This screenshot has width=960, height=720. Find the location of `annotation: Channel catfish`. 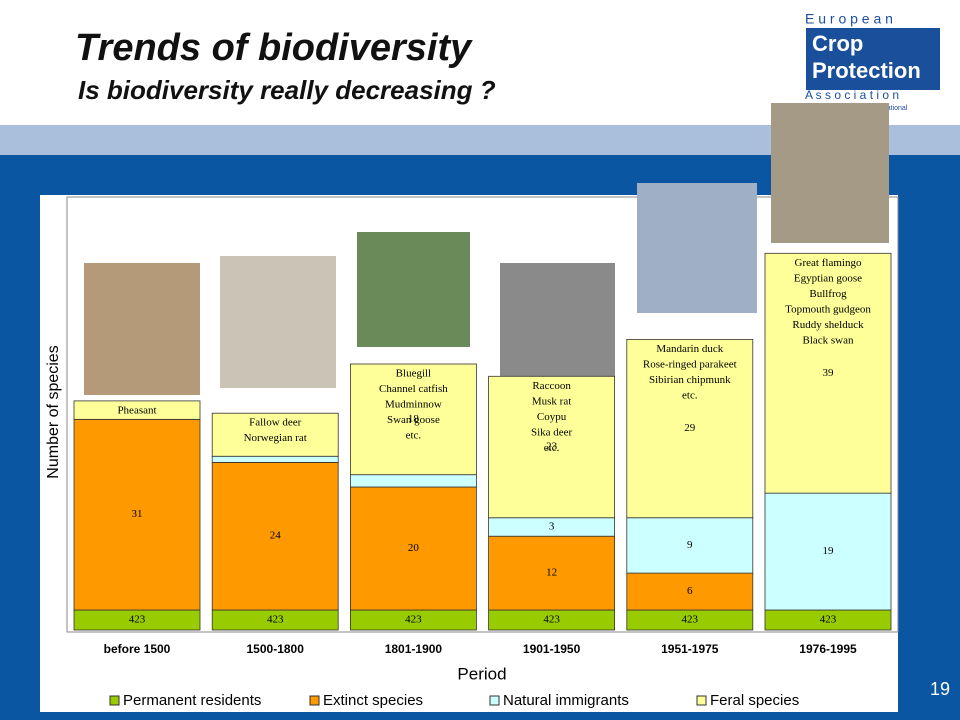

annotation: Channel catfish is located at coordinates (413, 389).